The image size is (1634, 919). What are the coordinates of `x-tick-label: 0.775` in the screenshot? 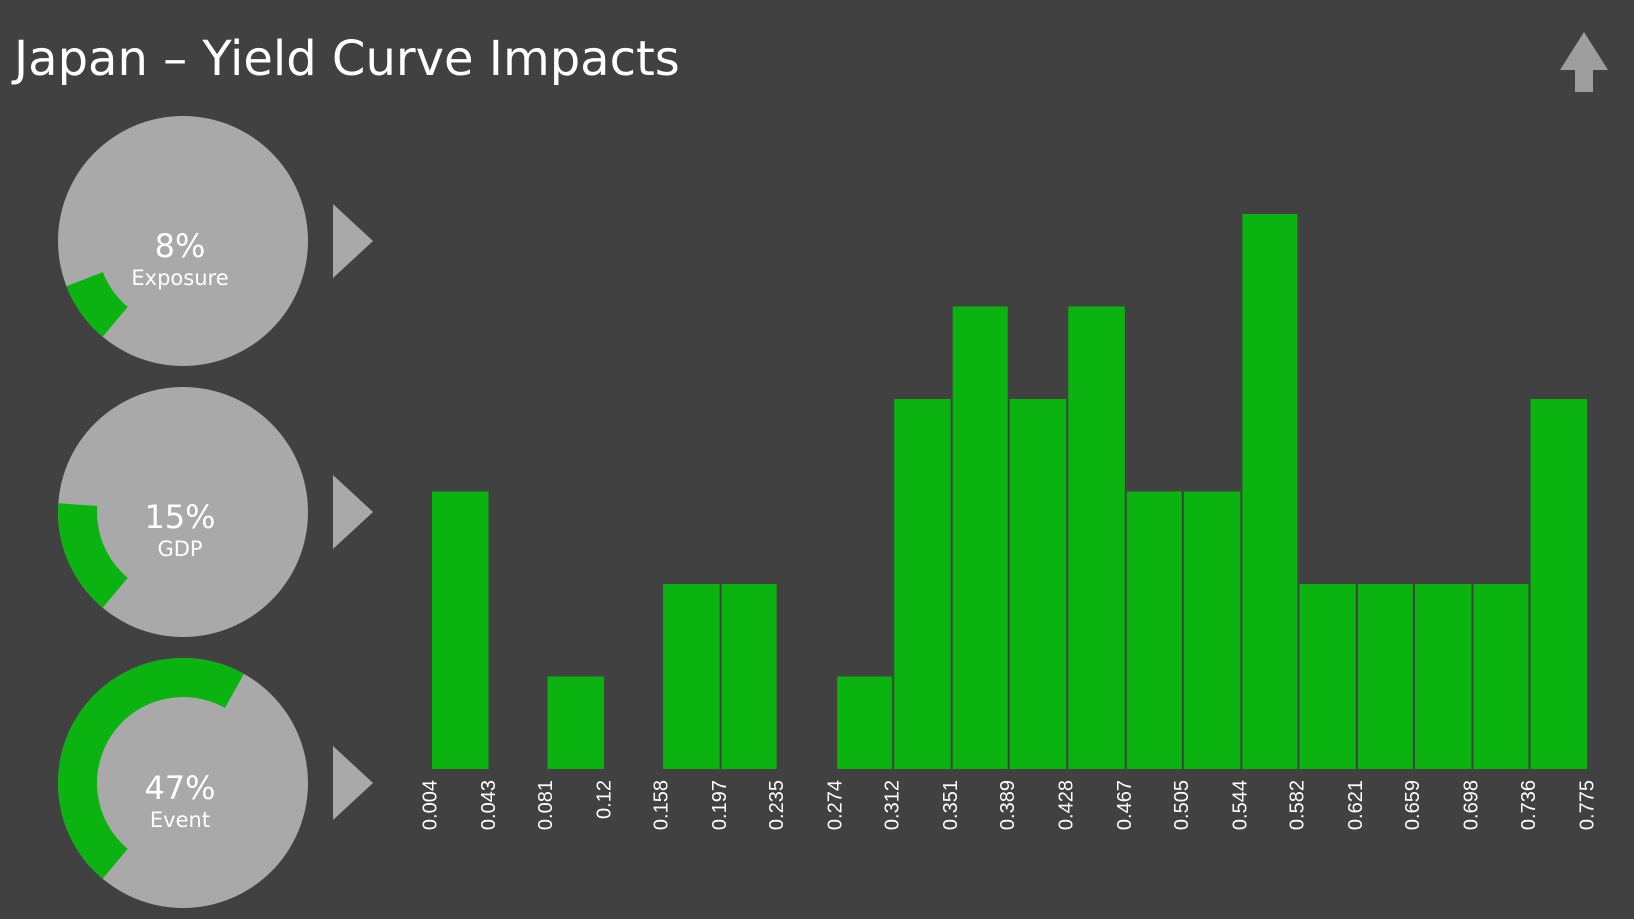 It's located at (1587, 805).